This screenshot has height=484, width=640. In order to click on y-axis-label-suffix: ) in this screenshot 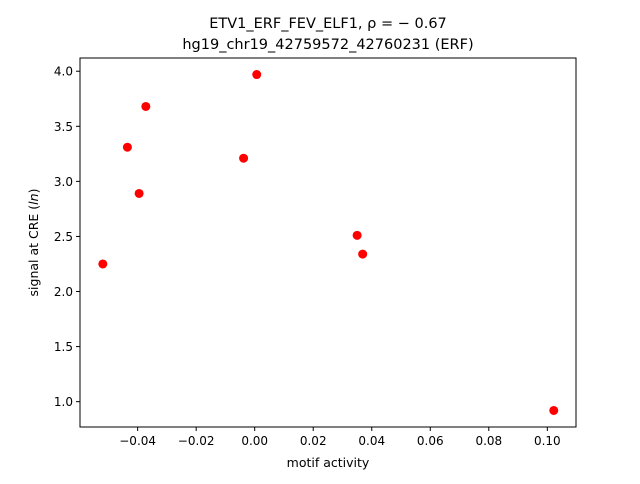, I will do `click(33, 191)`.